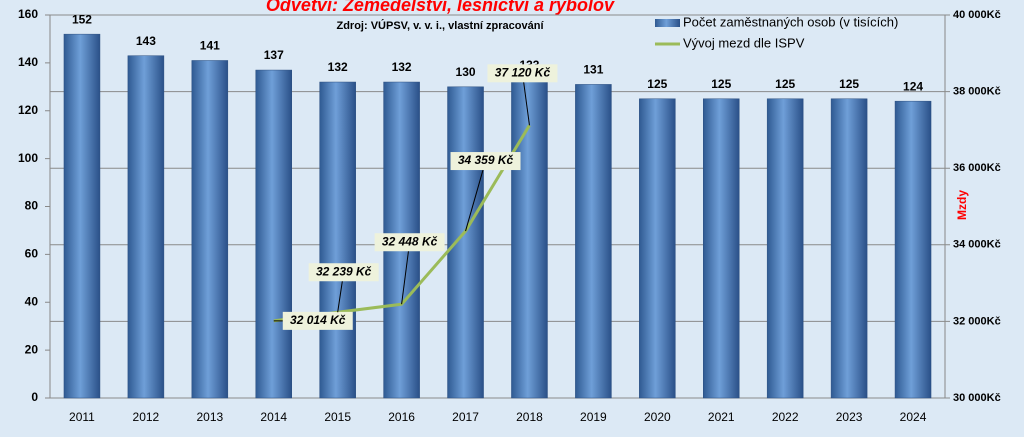  What do you see at coordinates (32, 301) in the screenshot?
I see `y-tick-label: 40` at bounding box center [32, 301].